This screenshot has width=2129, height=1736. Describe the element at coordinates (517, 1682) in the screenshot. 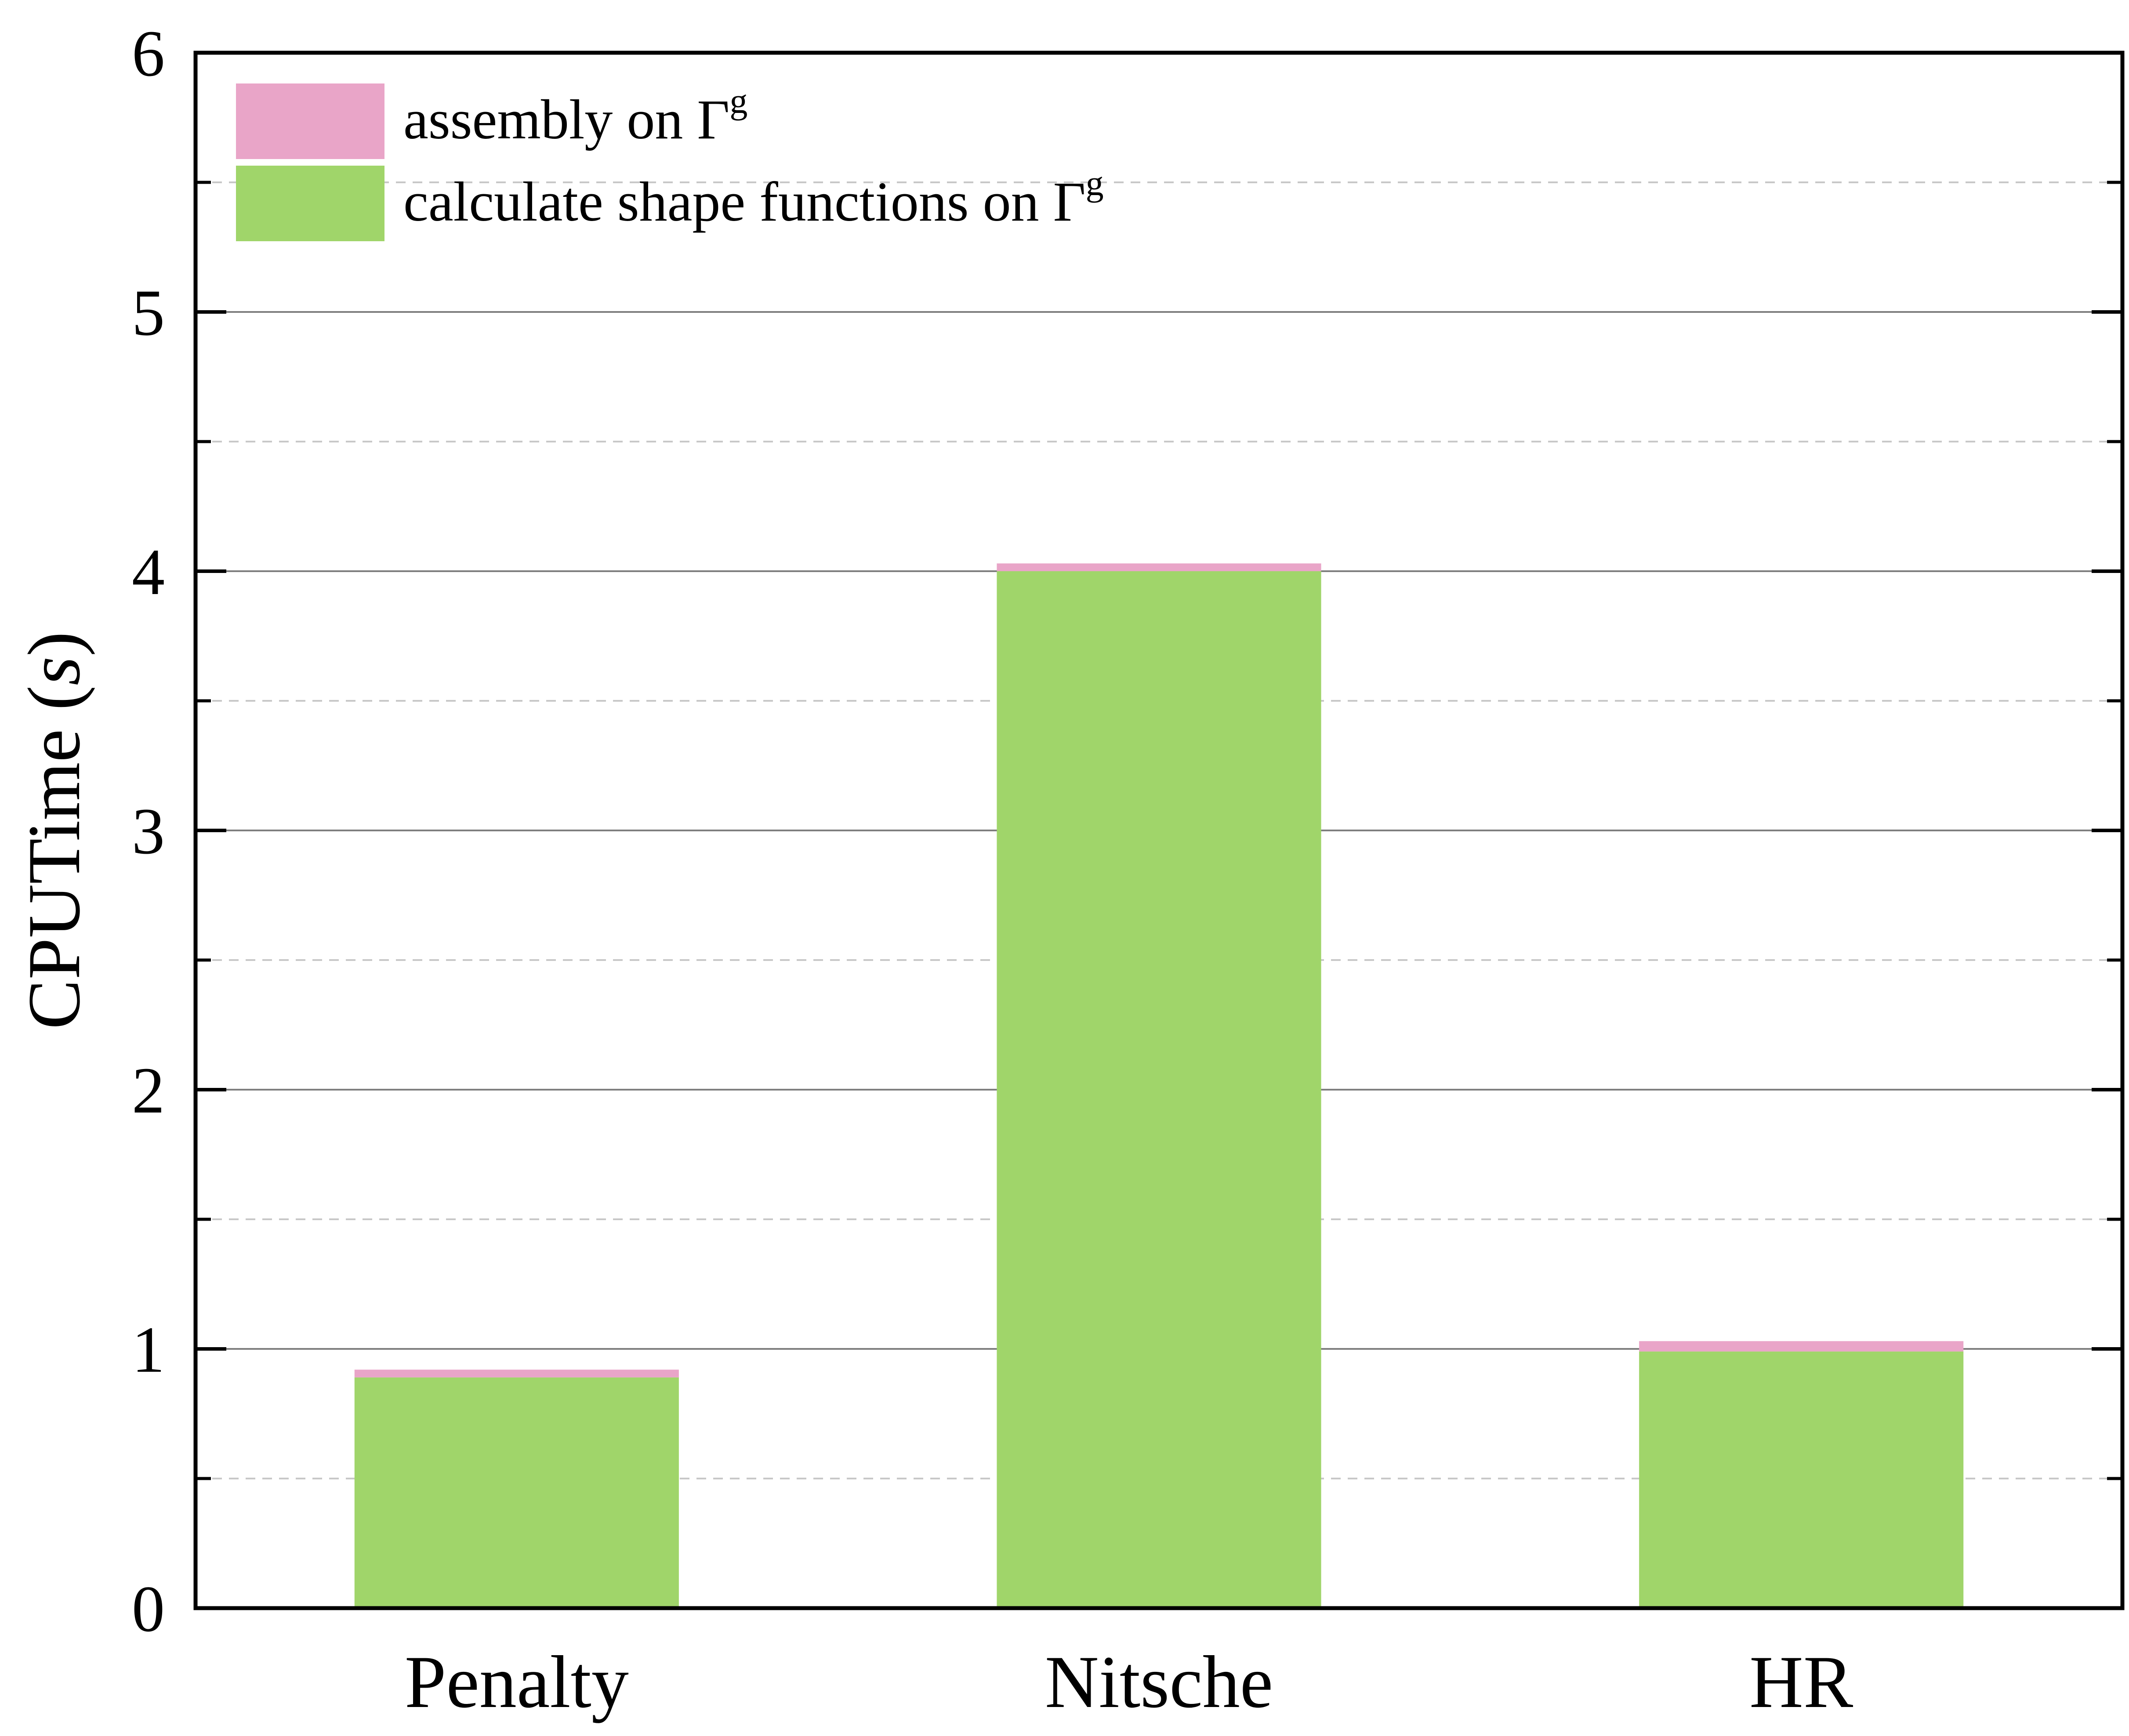

I see `x-category-label: Penalty` at that location.